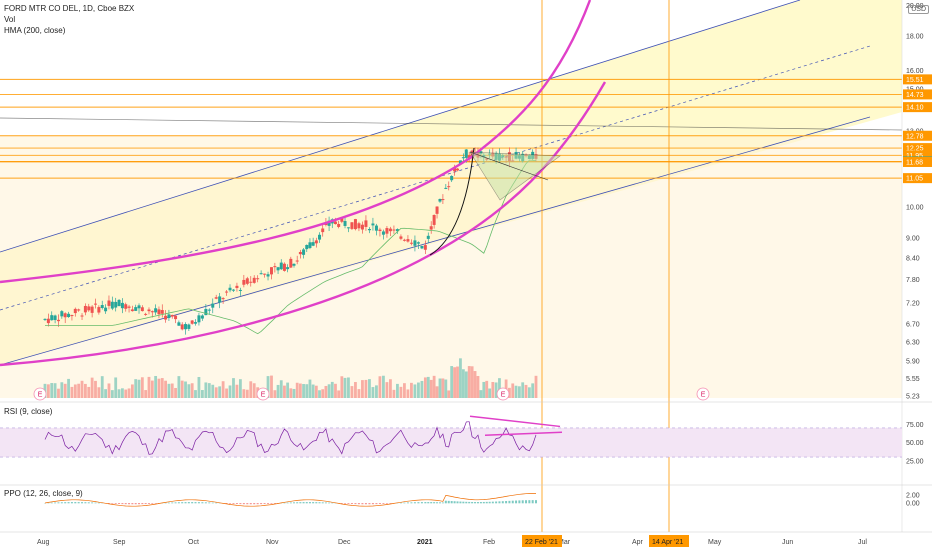 This screenshot has height=550, width=932. I want to click on rsi-tick-label: 75.00, so click(915, 425).